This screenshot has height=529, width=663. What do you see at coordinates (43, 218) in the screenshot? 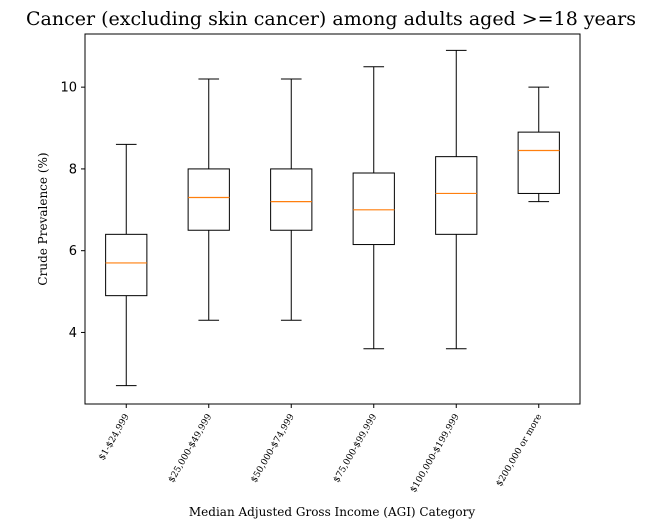
I see `y-axis-label: Crude Prevalence (%)` at bounding box center [43, 218].